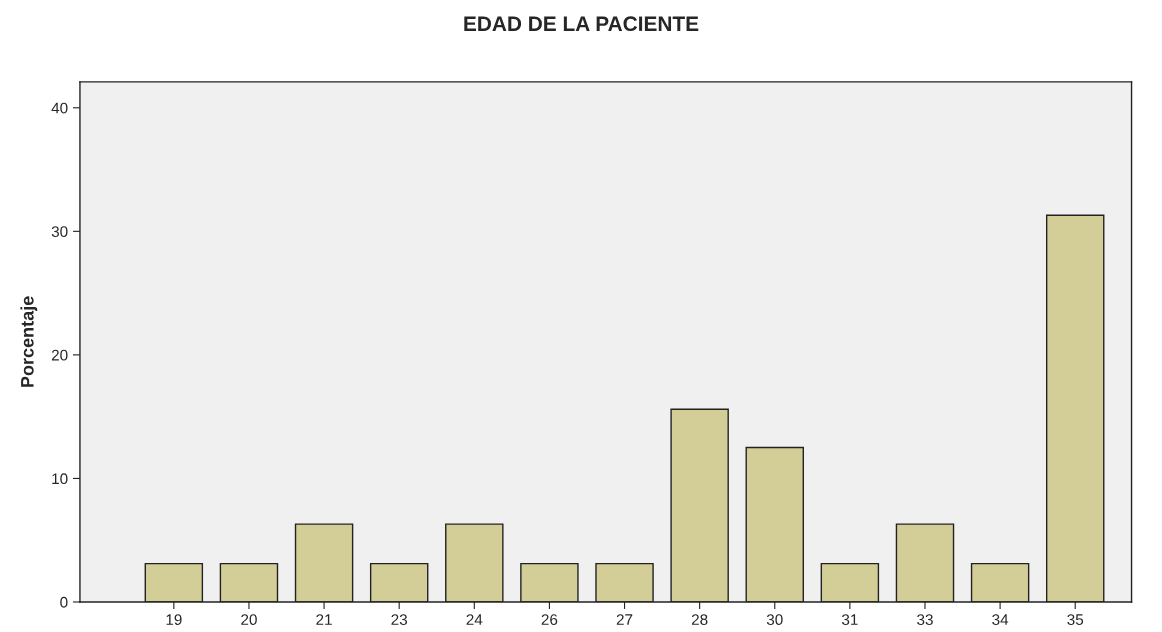 The width and height of the screenshot is (1162, 632). Describe the element at coordinates (549, 620) in the screenshot. I see `x-tick-label: 26` at that location.